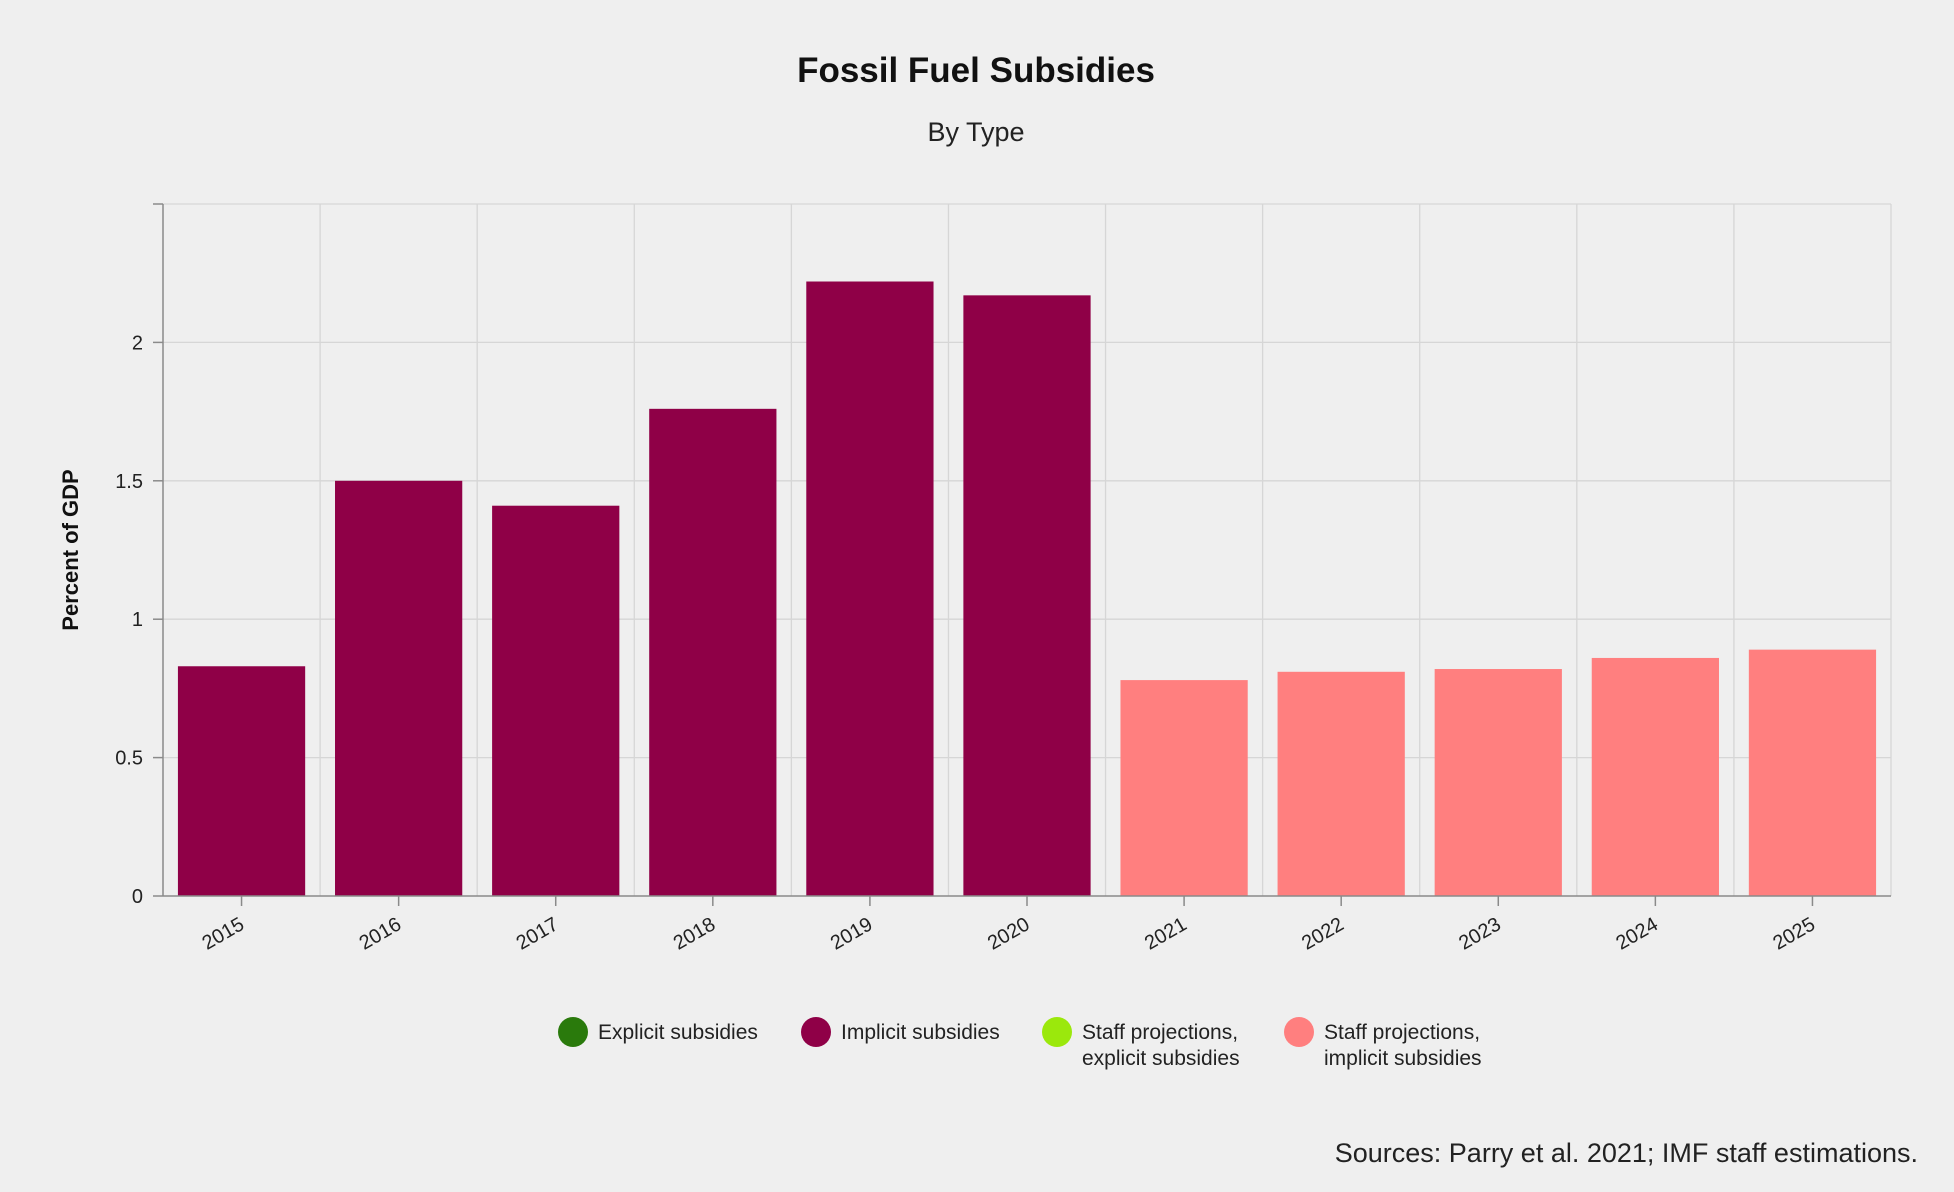  Describe the element at coordinates (678, 1032) in the screenshot. I see `legend-label: Explicit subsidies` at that location.